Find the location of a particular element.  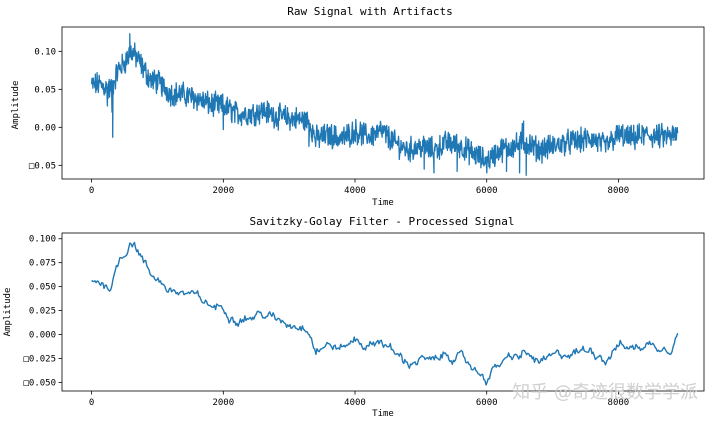

ytick-label: 0.025 is located at coordinates (42, 312).